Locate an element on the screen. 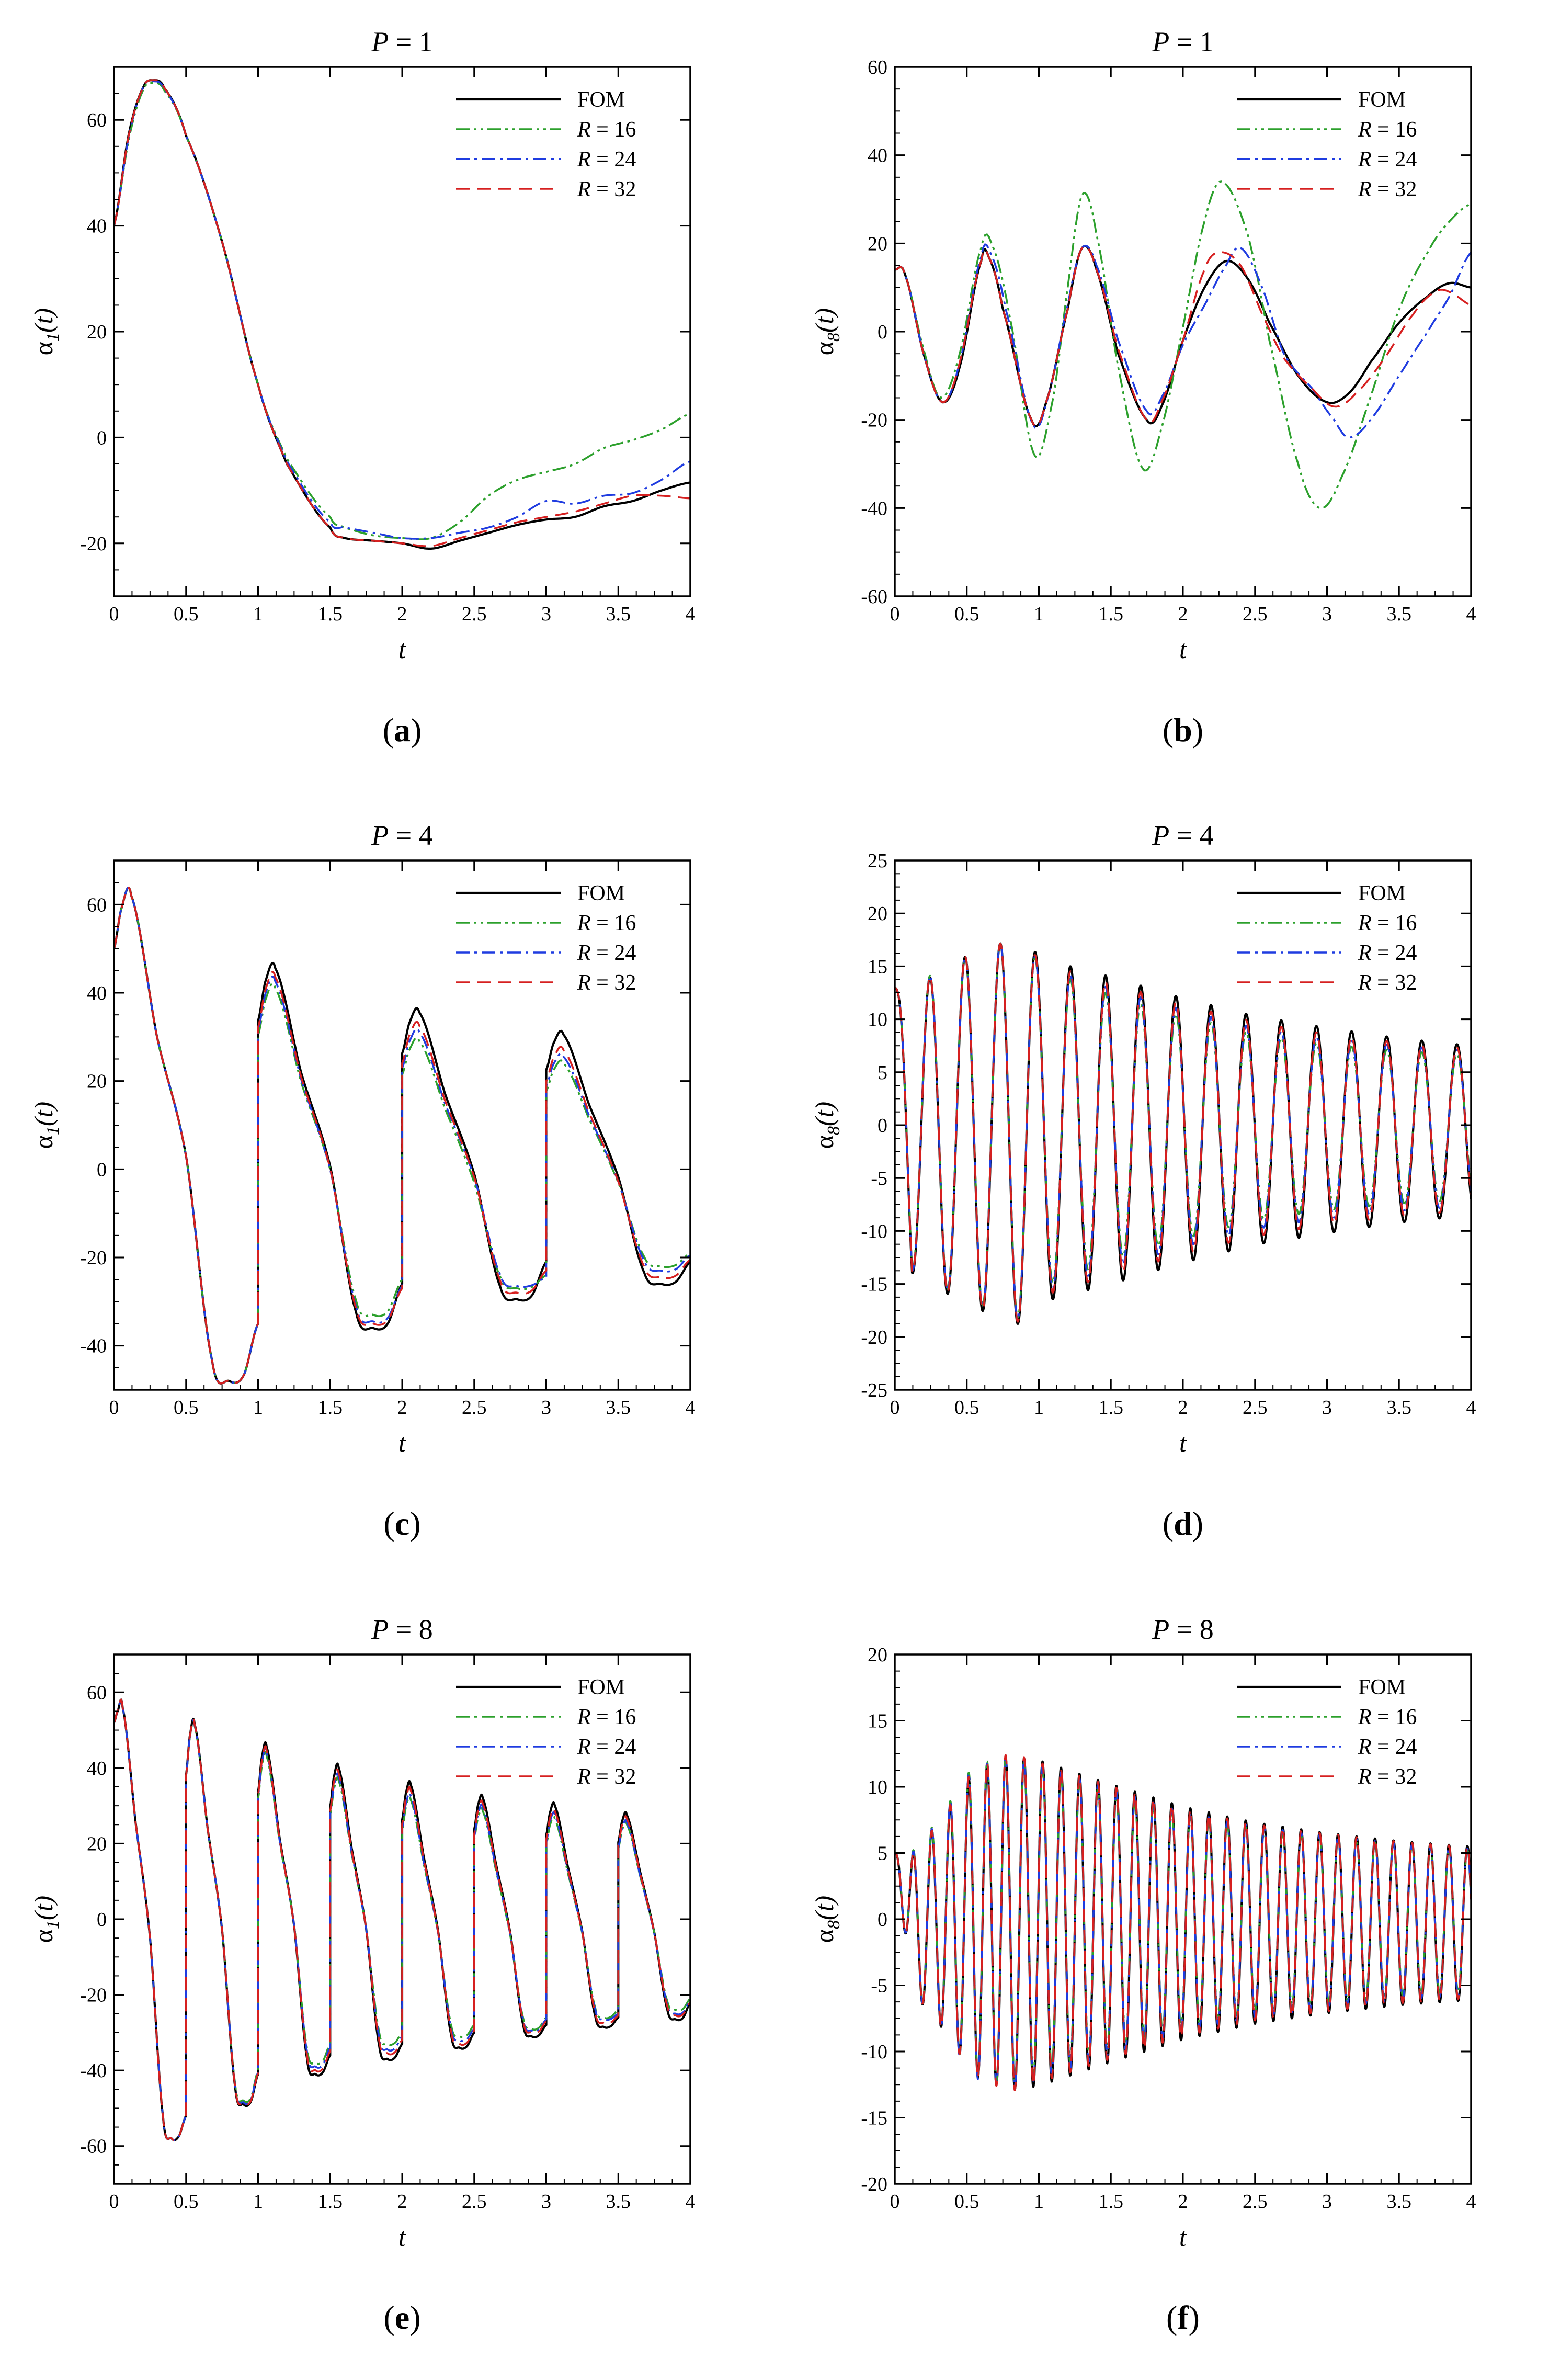 The height and width of the screenshot is (2380, 1549). x-tick-label: 2 is located at coordinates (1183, 2202).